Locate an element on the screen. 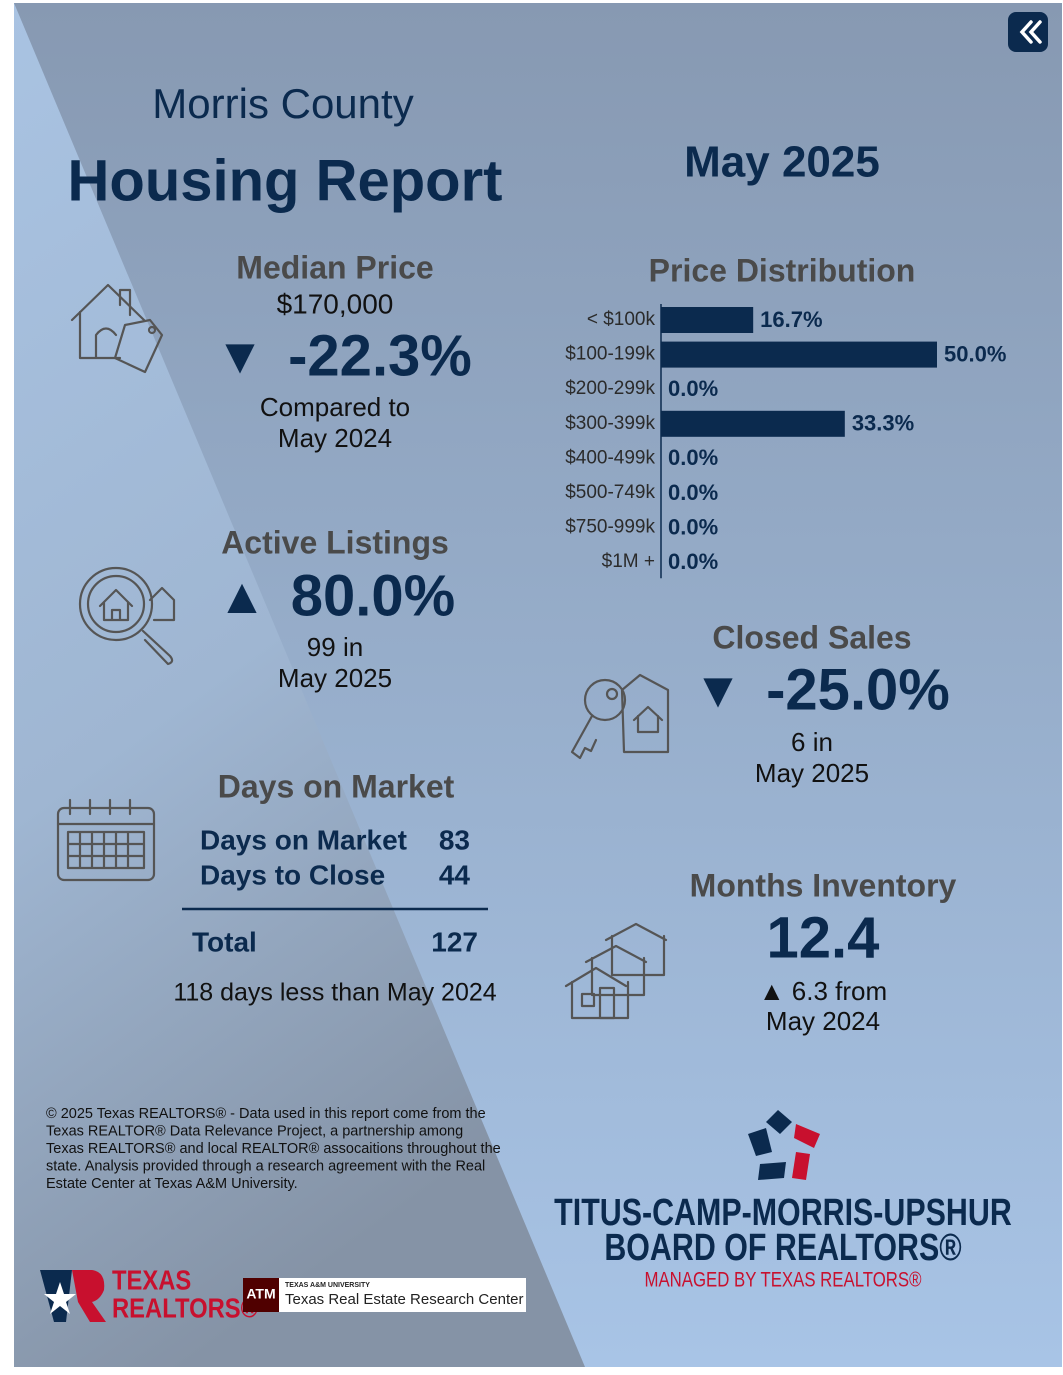  section-title: Active Listings is located at coordinates (335, 542).